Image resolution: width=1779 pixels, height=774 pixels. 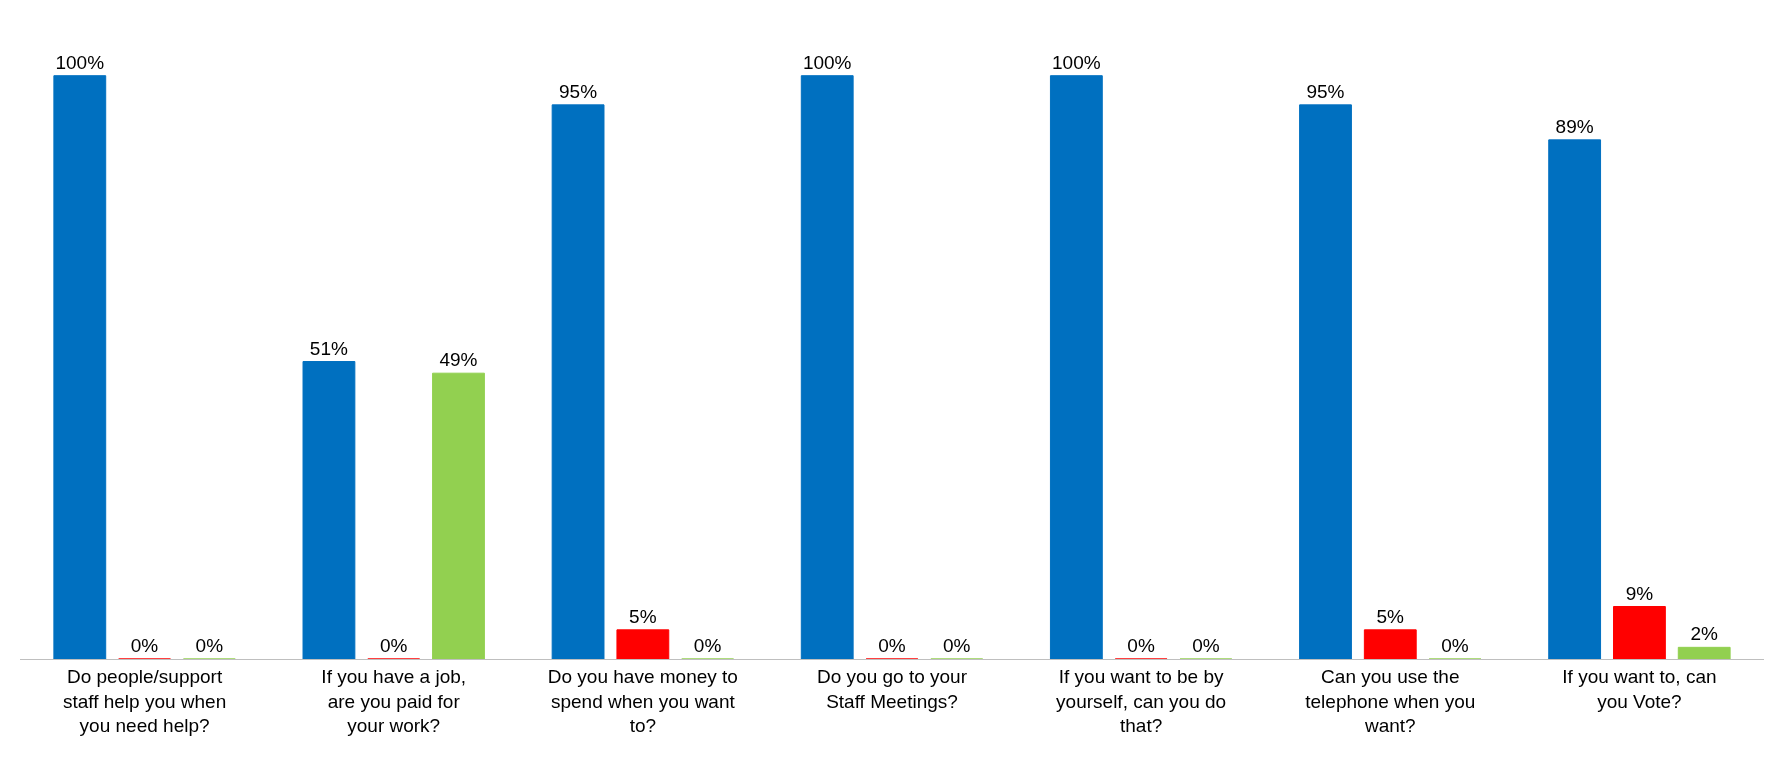 What do you see at coordinates (1639, 688) in the screenshot?
I see `x-tick-label: If you want to, can you Vote?` at bounding box center [1639, 688].